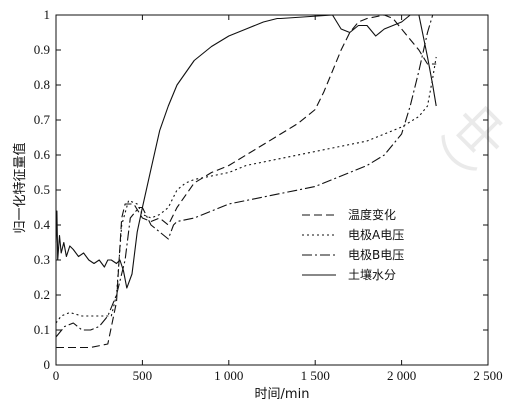 This screenshot has height=407, width=513. I want to click on y-tick-label: 0.6, so click(42, 154).